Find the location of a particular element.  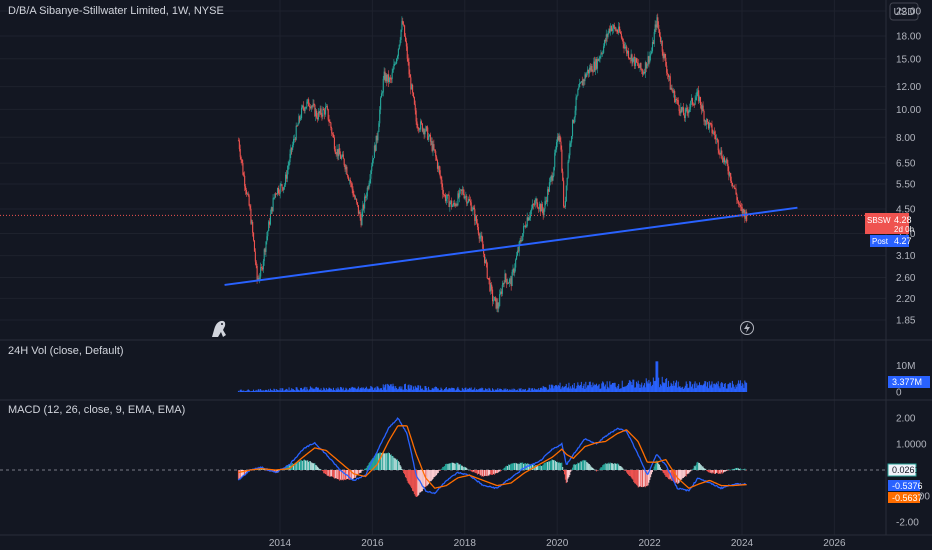

macd-tick-label: 2.00 is located at coordinates (906, 419).